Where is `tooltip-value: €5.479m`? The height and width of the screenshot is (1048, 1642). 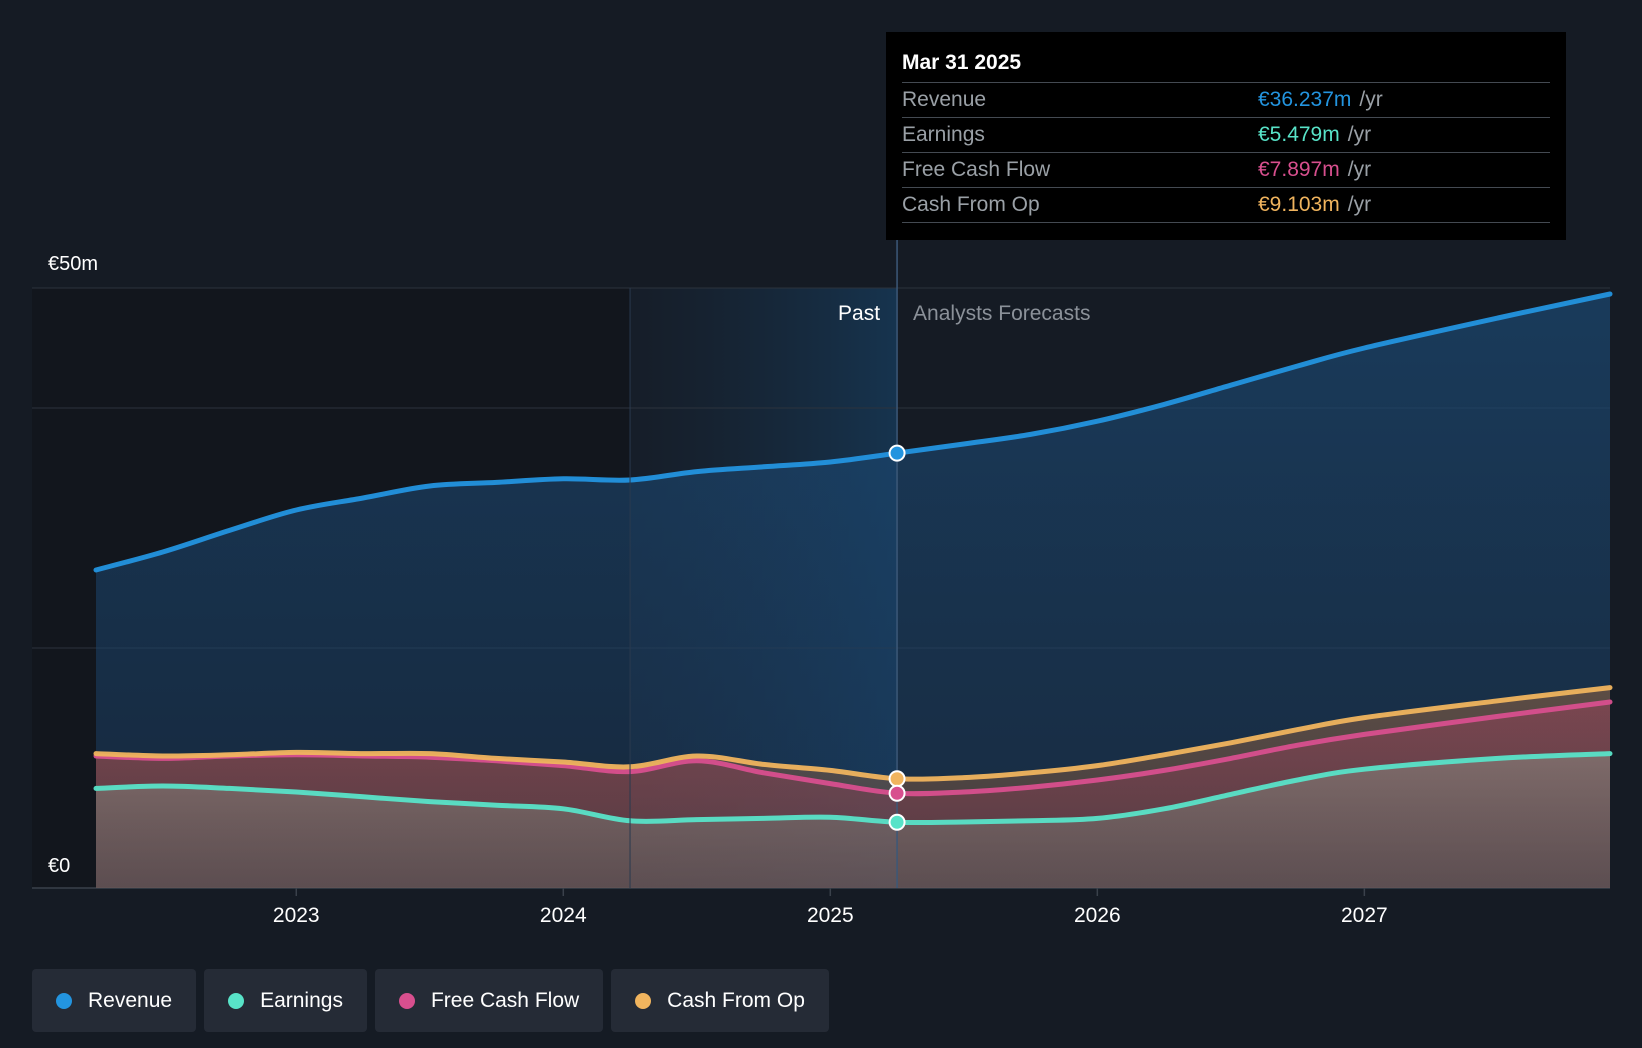 tooltip-value: €5.479m is located at coordinates (1299, 134).